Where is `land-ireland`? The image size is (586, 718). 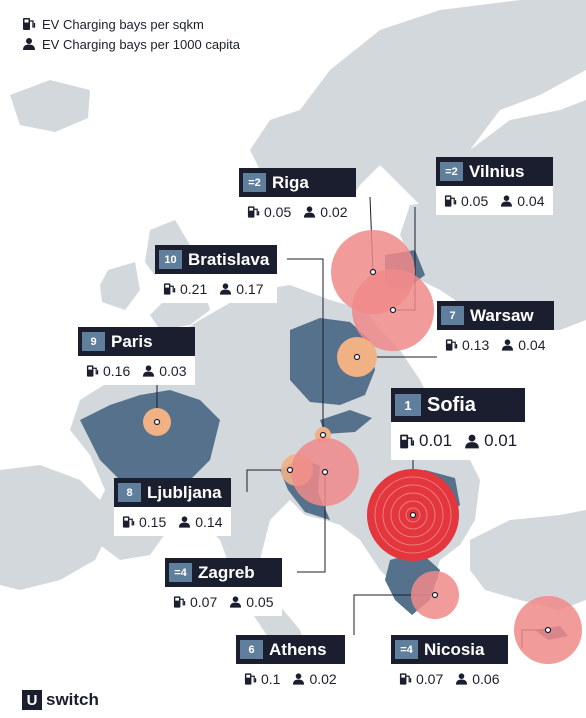 land-ireland is located at coordinates (120, 286).